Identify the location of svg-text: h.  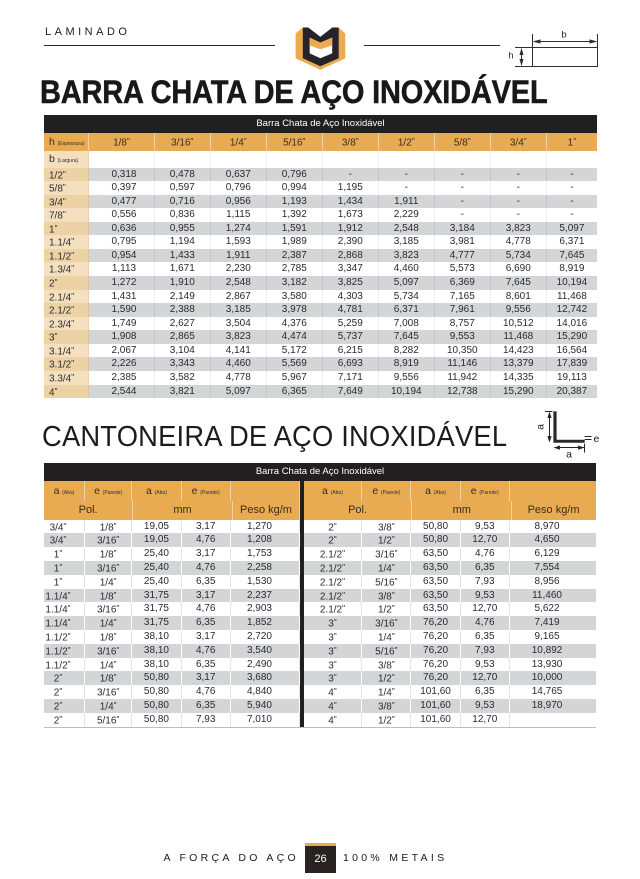
(510, 56).